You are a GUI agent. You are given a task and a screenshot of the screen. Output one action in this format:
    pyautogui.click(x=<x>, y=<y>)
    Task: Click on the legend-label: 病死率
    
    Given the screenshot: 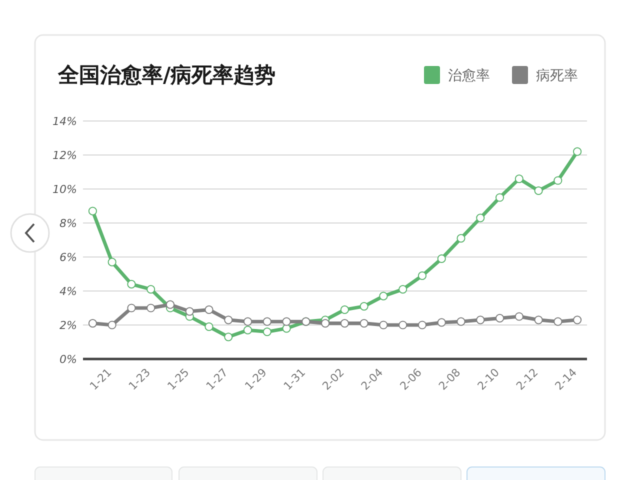 What is the action you would take?
    pyautogui.click(x=557, y=76)
    